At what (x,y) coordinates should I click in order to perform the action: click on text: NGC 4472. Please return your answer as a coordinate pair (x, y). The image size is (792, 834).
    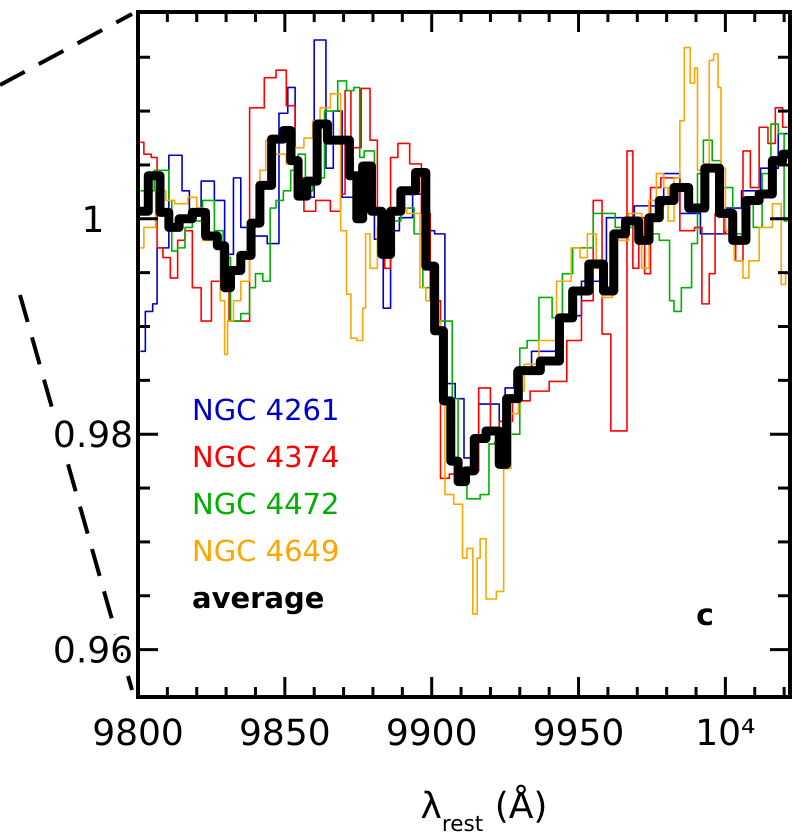
    Looking at the image, I should click on (266, 504).